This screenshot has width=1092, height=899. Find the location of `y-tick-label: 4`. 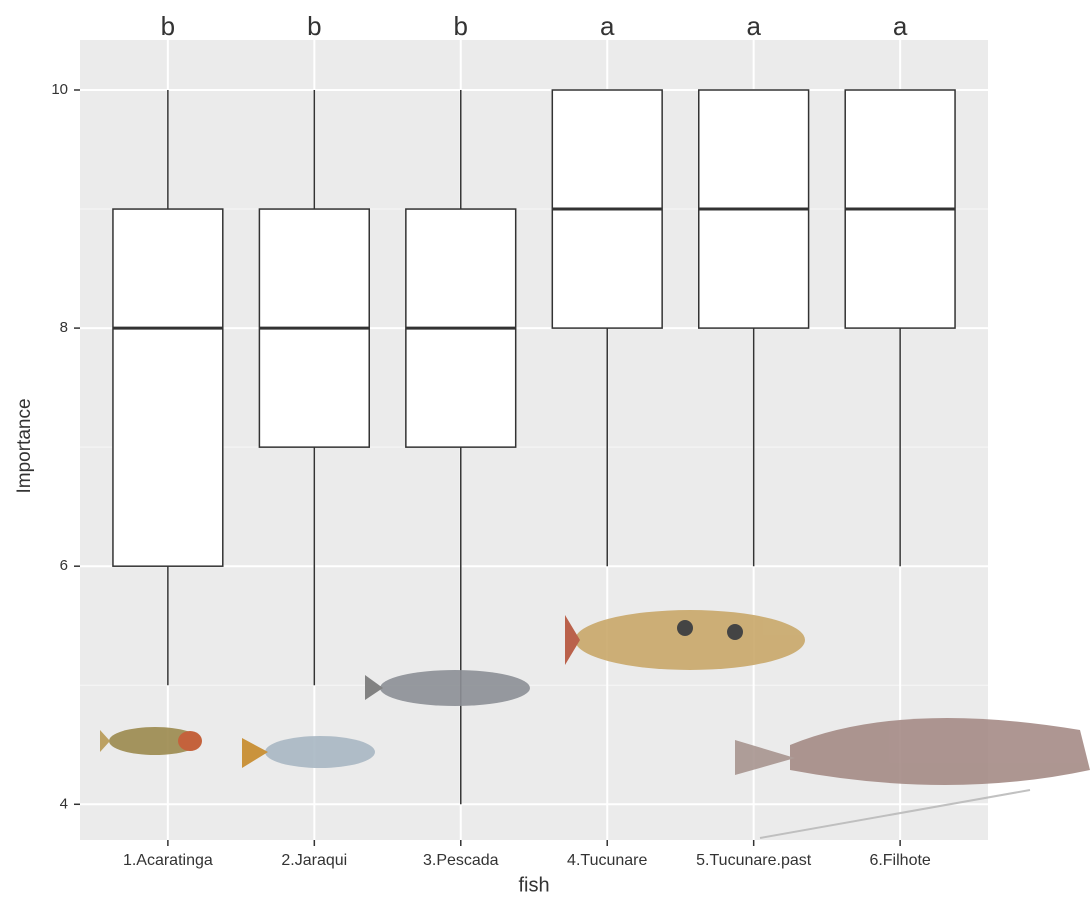

y-tick-label: 4 is located at coordinates (64, 803).